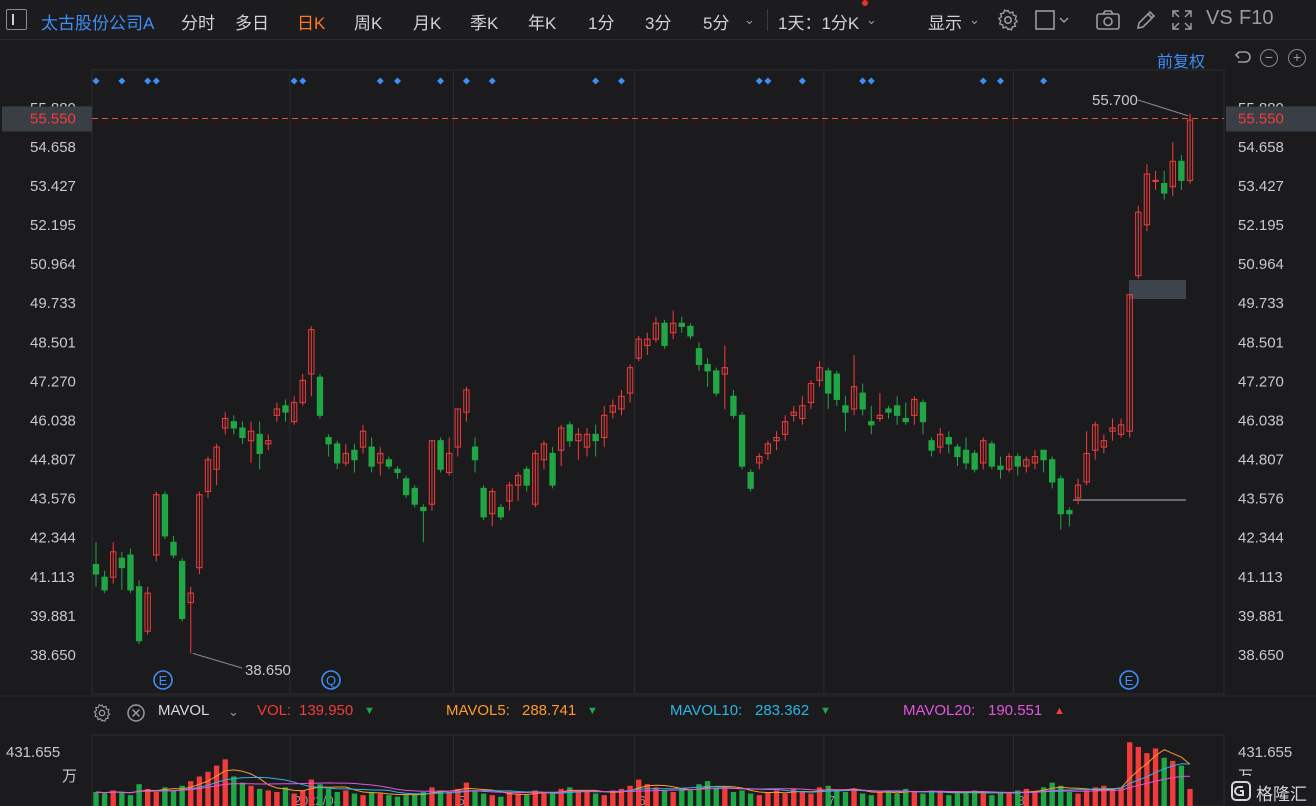 This screenshot has height=806, width=1316. I want to click on zoom-out-icon: −, so click(1269, 58).